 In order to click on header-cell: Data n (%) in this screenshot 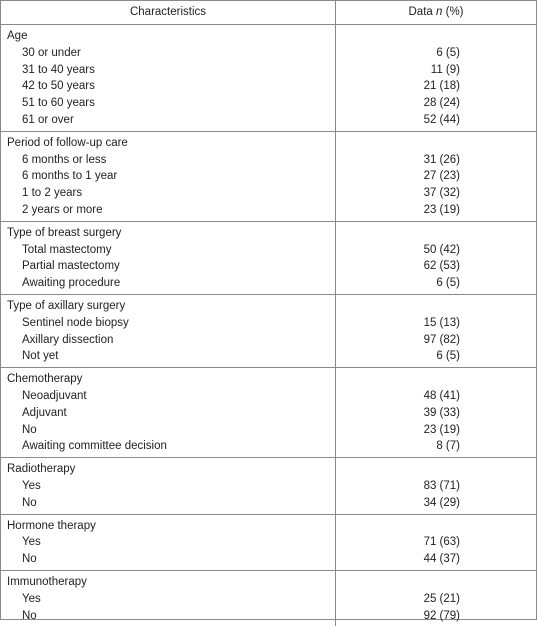, I will do `click(436, 12)`.